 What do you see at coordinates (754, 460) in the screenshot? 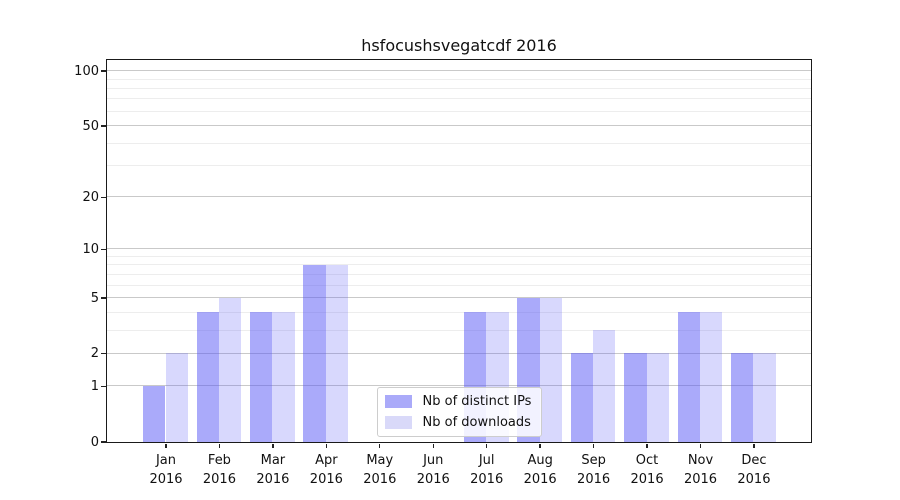
I see `x-tick-label-month: Dec` at bounding box center [754, 460].